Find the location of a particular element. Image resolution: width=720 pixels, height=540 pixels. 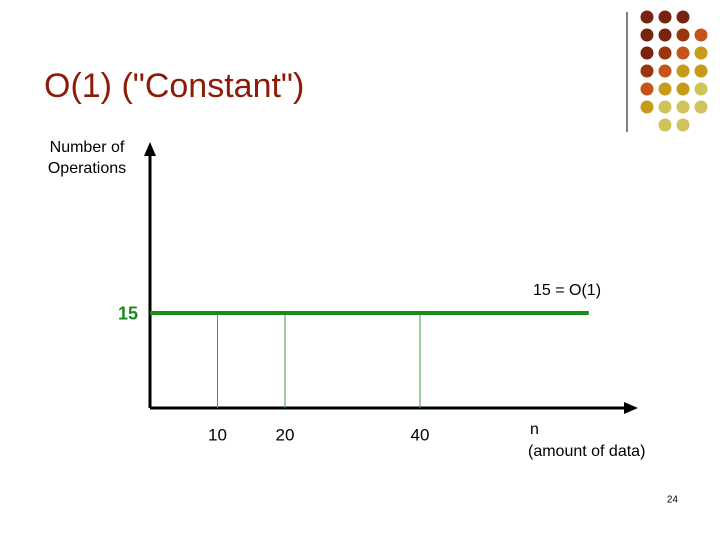

x-tick-label: 10 is located at coordinates (217, 434).